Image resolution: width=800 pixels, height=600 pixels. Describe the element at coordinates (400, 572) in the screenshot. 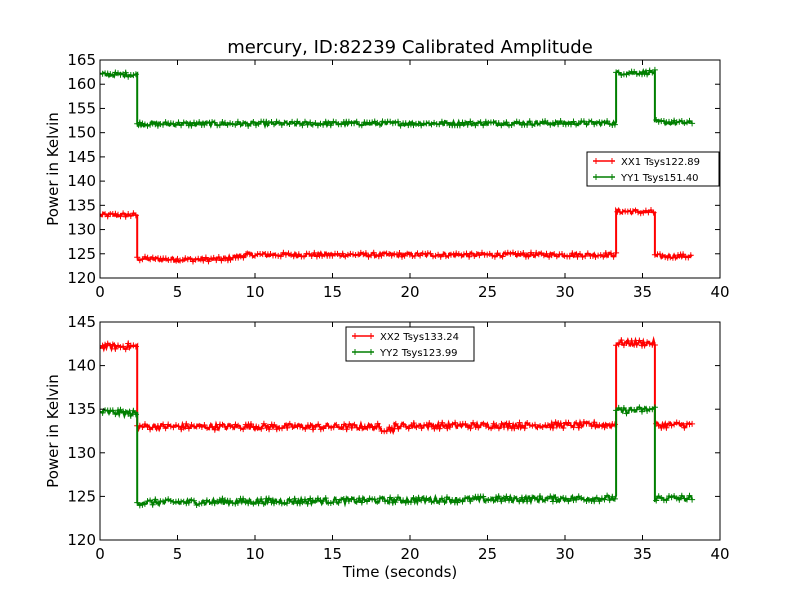

I see `x-axis-label: Time (seconds)` at that location.